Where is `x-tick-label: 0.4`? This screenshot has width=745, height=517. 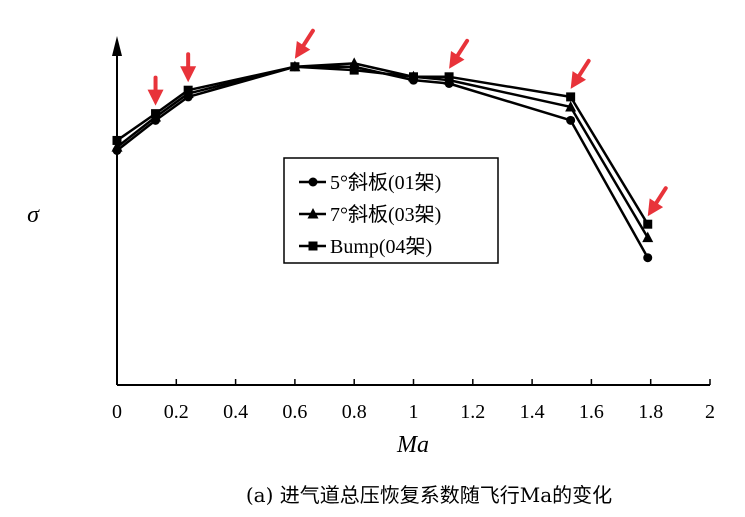
x-tick-label: 0.4 is located at coordinates (235, 412).